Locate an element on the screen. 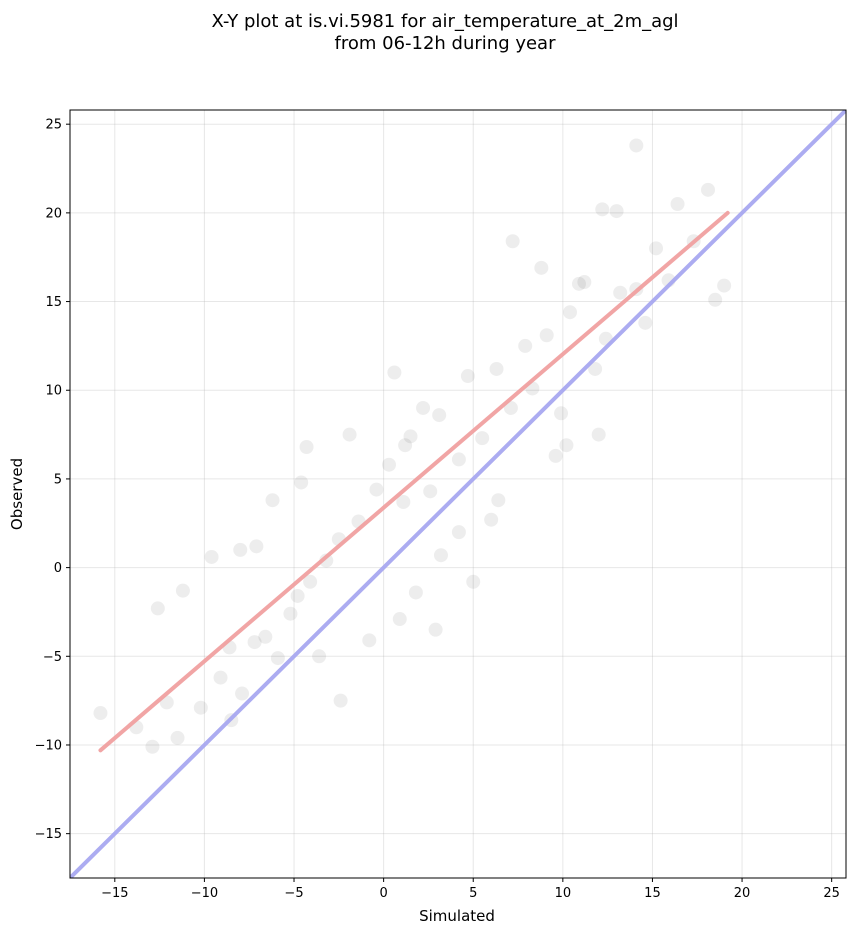  y-tick-label: 20 is located at coordinates (53, 213).